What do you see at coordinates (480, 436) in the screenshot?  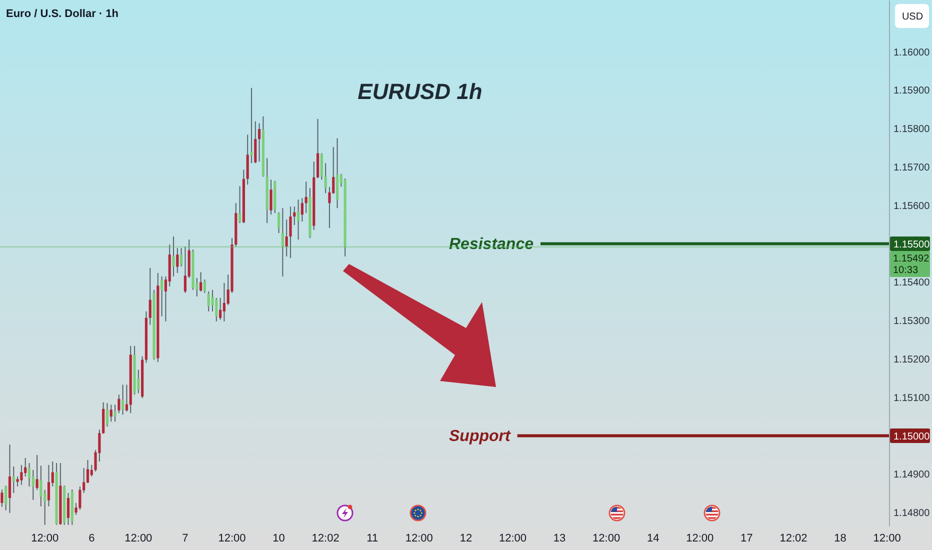 I see `ref-line-label: Support` at bounding box center [480, 436].